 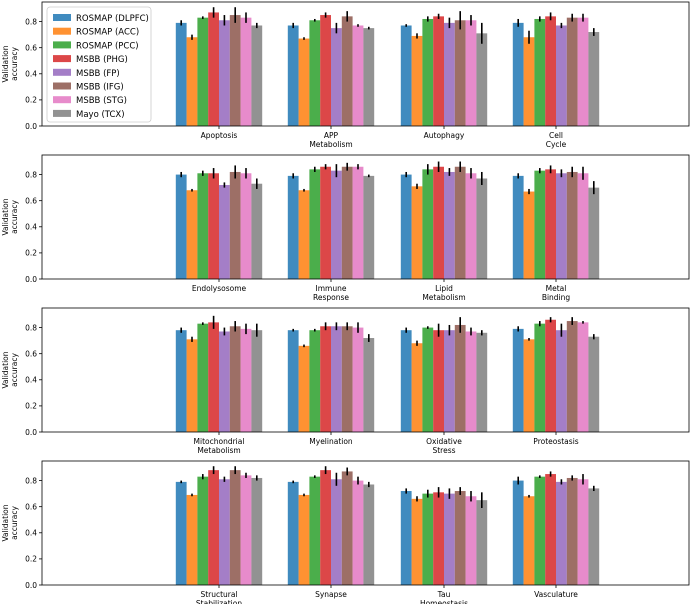 What do you see at coordinates (219, 597) in the screenshot?
I see `category-label: Structural Stabilization` at bounding box center [219, 597].